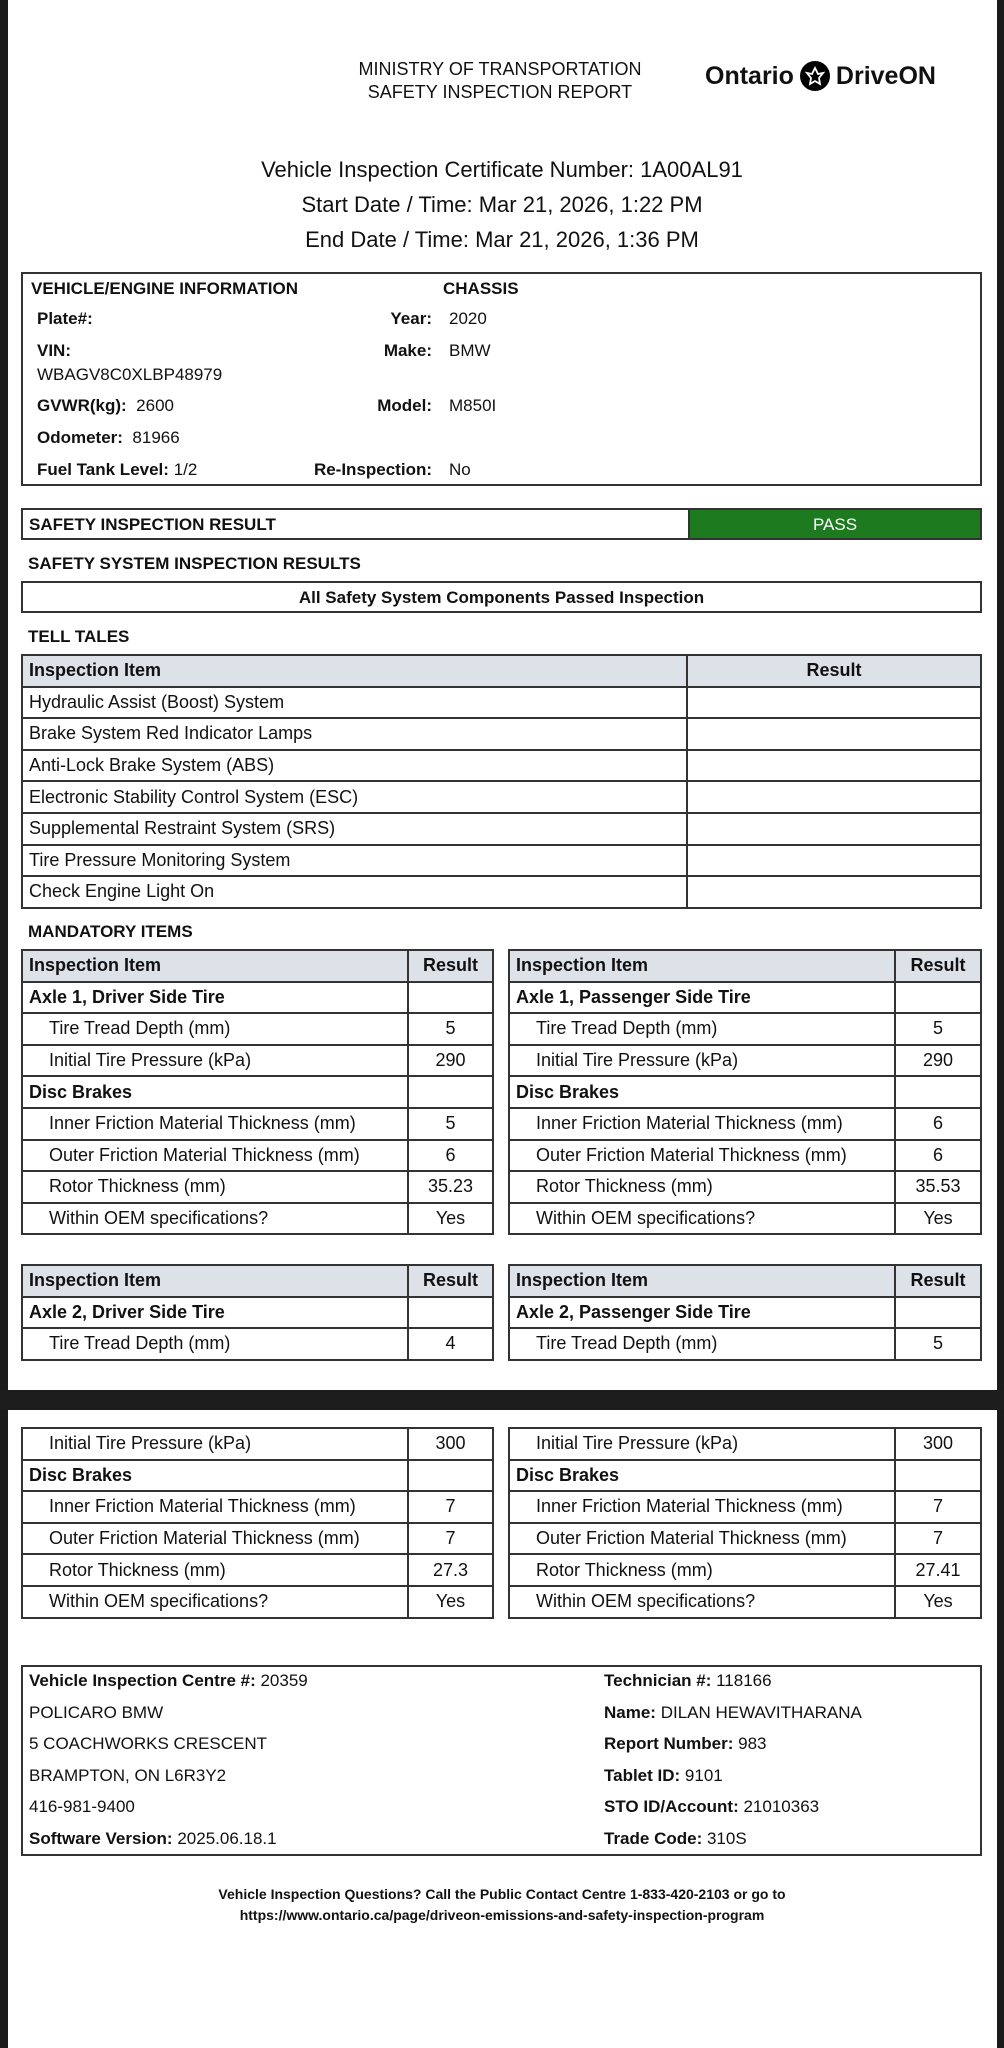 Image resolution: width=1004 pixels, height=2048 pixels. What do you see at coordinates (501, 828) in the screenshot?
I see `table-row: Supplemental Restraint System (SRS)` at bounding box center [501, 828].